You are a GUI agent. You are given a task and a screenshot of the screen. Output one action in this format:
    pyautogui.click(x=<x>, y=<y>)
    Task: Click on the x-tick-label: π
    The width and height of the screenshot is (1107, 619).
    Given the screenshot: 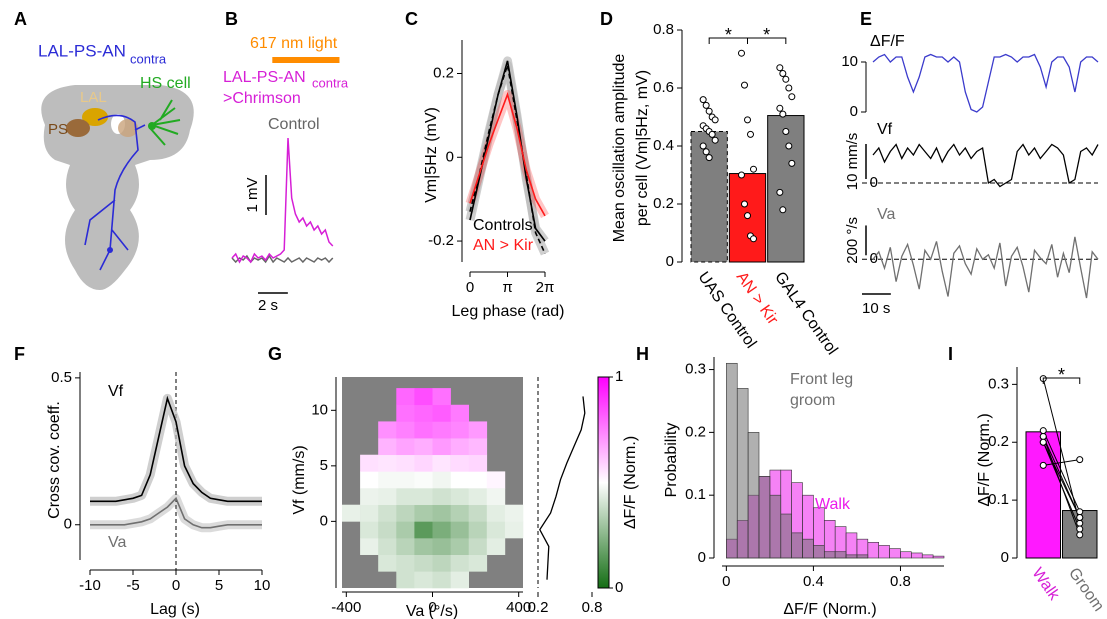 What is the action you would take?
    pyautogui.click(x=507, y=287)
    